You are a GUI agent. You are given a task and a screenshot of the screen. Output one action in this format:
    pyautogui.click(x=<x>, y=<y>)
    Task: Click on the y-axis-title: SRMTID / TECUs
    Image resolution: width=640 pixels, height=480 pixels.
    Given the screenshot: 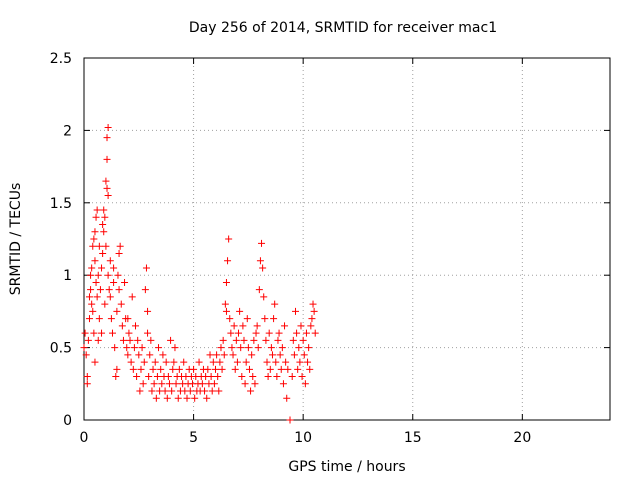 What is the action you would take?
    pyautogui.click(x=16, y=239)
    